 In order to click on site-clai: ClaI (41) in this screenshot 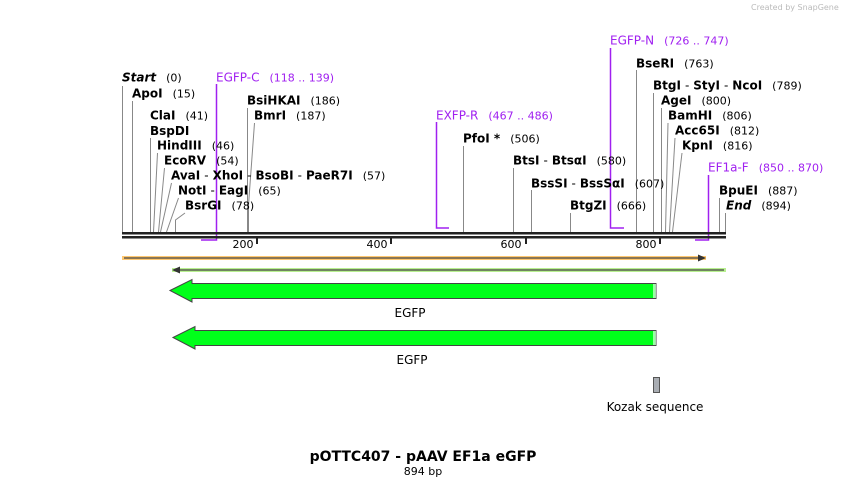, I will do `click(179, 115)`.